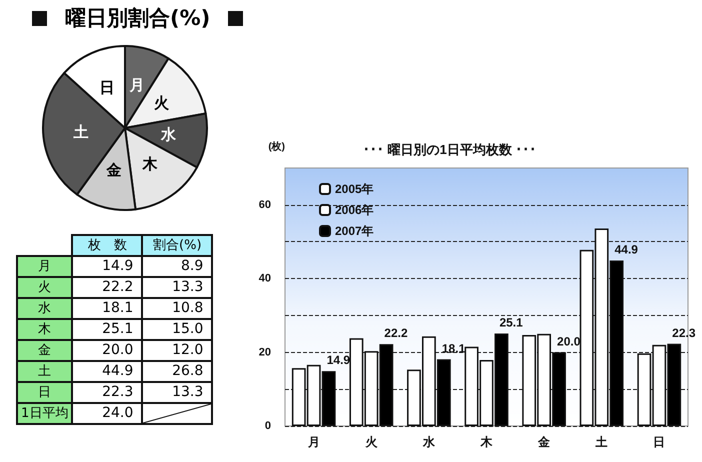 This screenshot has height=462, width=702. I want to click on slice-label: 木, so click(149, 164).